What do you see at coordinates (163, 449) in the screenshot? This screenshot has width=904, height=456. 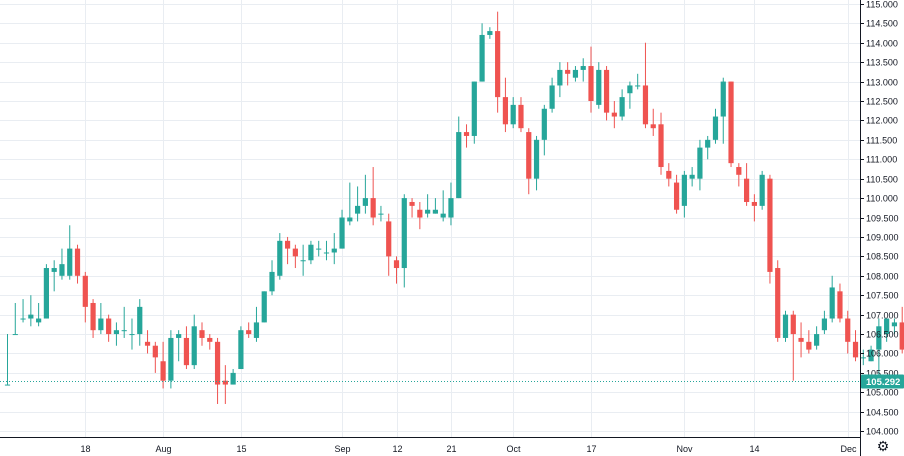 I see `x-tick-label: Aug` at bounding box center [163, 449].